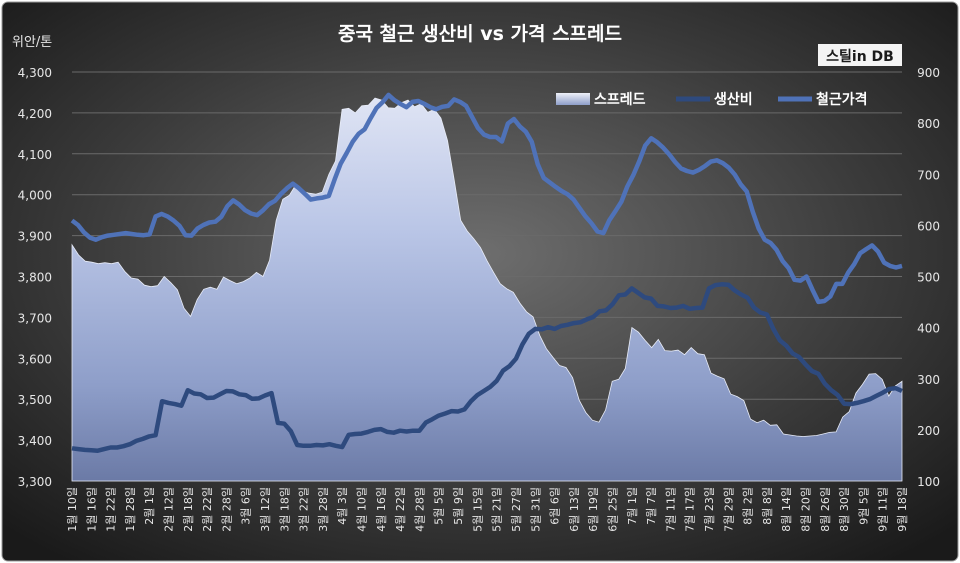 The width and height of the screenshot is (960, 563). I want to click on watermark-text: 스틸in DB, so click(860, 57).